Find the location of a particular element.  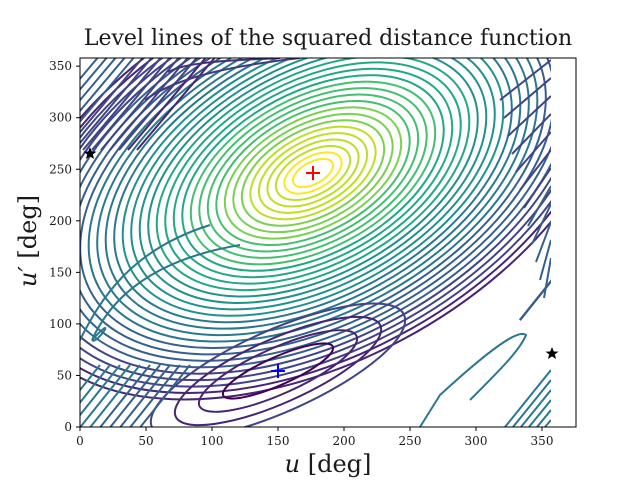

y-tick-label: 0 is located at coordinates (68, 427).